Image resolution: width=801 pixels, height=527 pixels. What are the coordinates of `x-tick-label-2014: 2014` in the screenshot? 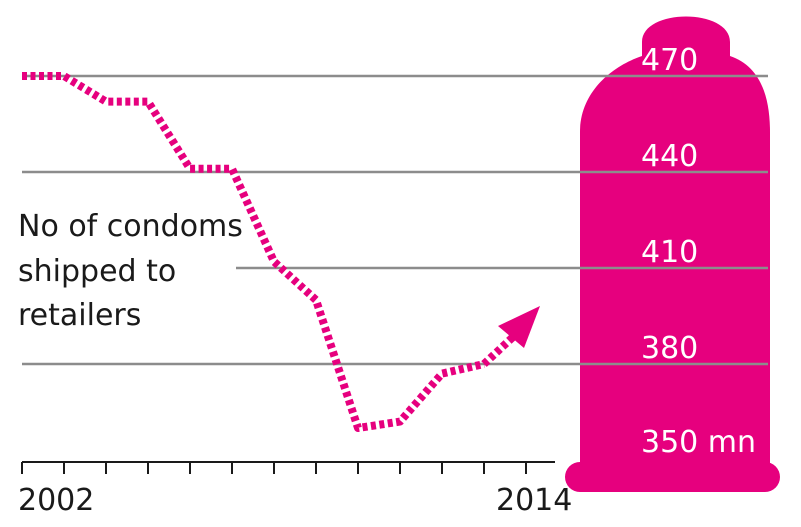 It's located at (534, 500).